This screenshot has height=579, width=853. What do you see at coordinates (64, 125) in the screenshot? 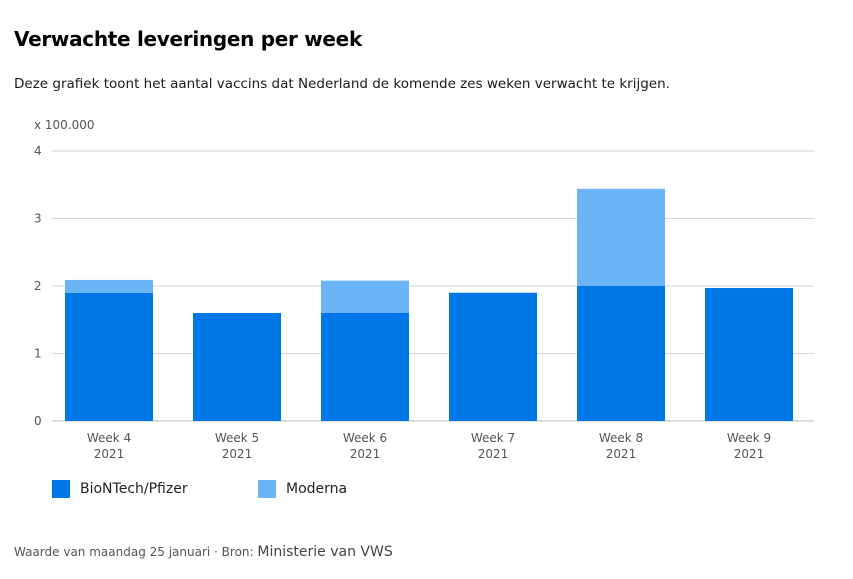
I see `unit-label: x 100.000` at bounding box center [64, 125].